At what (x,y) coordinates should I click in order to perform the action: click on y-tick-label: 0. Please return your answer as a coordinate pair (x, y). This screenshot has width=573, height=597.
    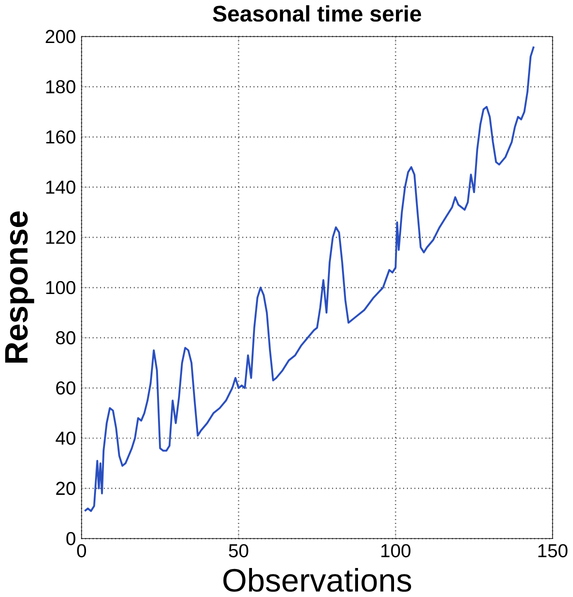
    Looking at the image, I should click on (71, 539).